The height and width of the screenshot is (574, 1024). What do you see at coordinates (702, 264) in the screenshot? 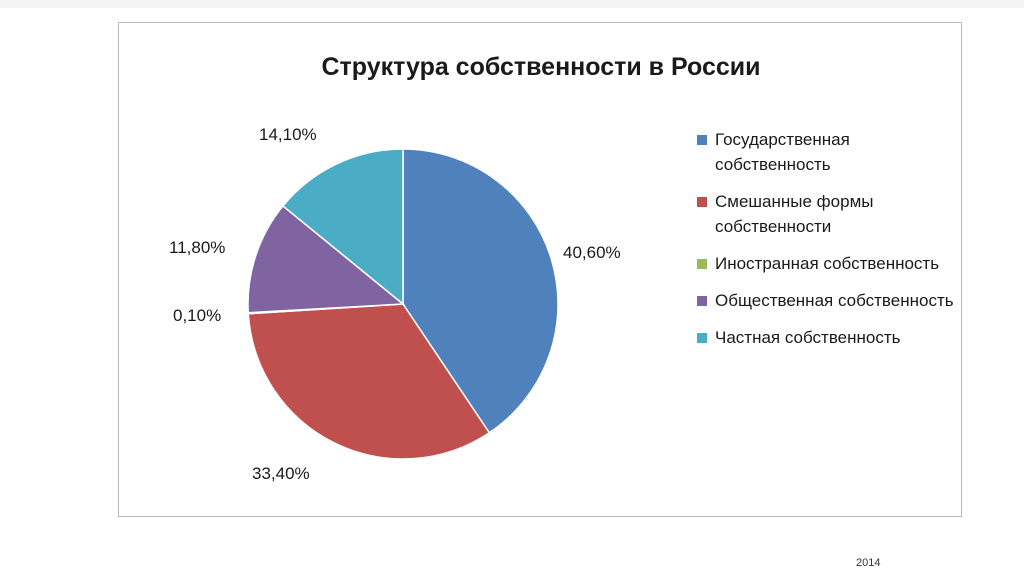
I see `legend-swatch-foreign` at bounding box center [702, 264].